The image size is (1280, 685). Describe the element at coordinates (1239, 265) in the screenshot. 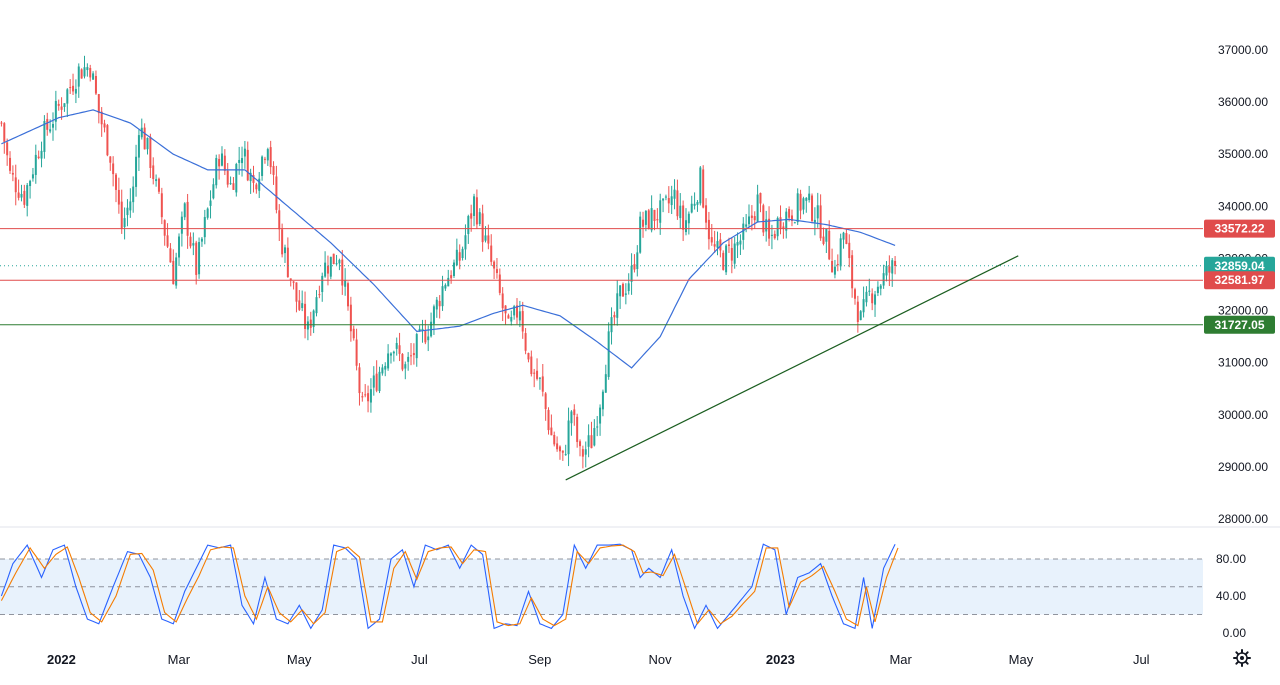

I see `current-price-badge: 32859.04` at that location.